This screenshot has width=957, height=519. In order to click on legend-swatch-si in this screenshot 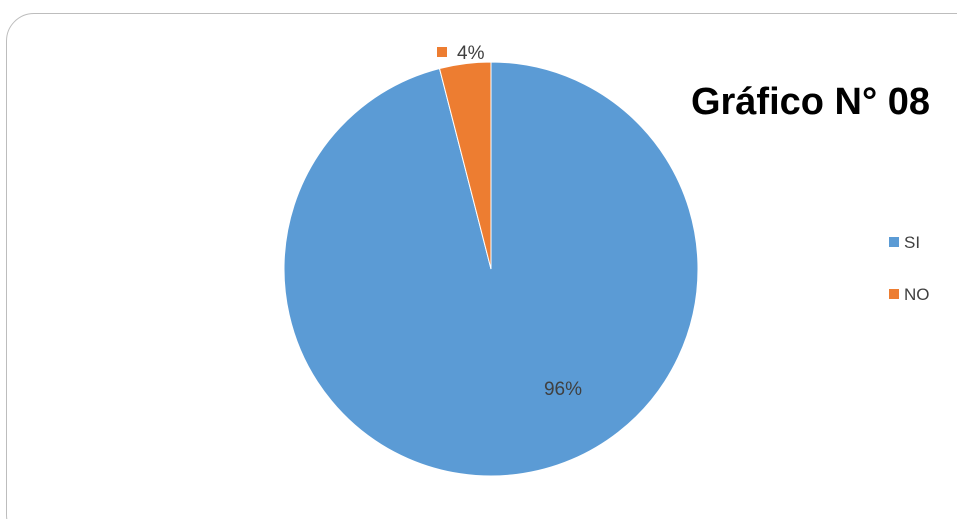, I will do `click(894, 242)`.